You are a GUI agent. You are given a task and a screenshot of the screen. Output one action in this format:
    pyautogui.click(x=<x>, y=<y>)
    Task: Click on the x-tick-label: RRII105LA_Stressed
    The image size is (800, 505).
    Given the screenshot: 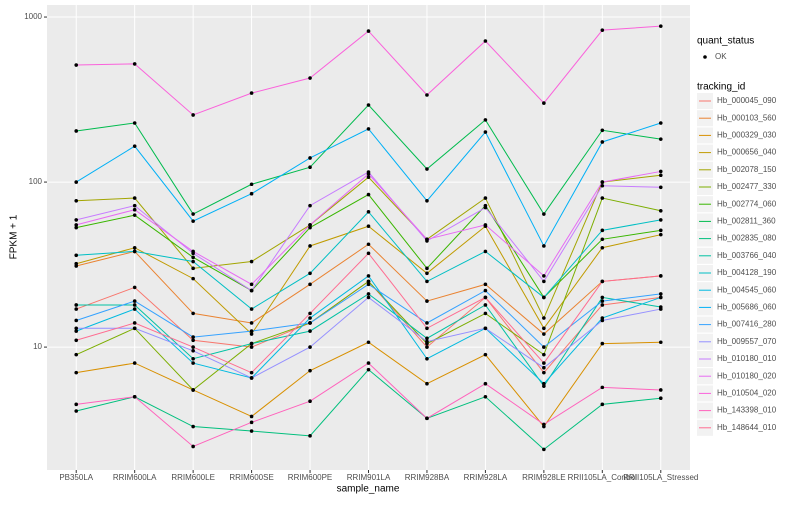 What is the action you would take?
    pyautogui.click(x=660, y=477)
    